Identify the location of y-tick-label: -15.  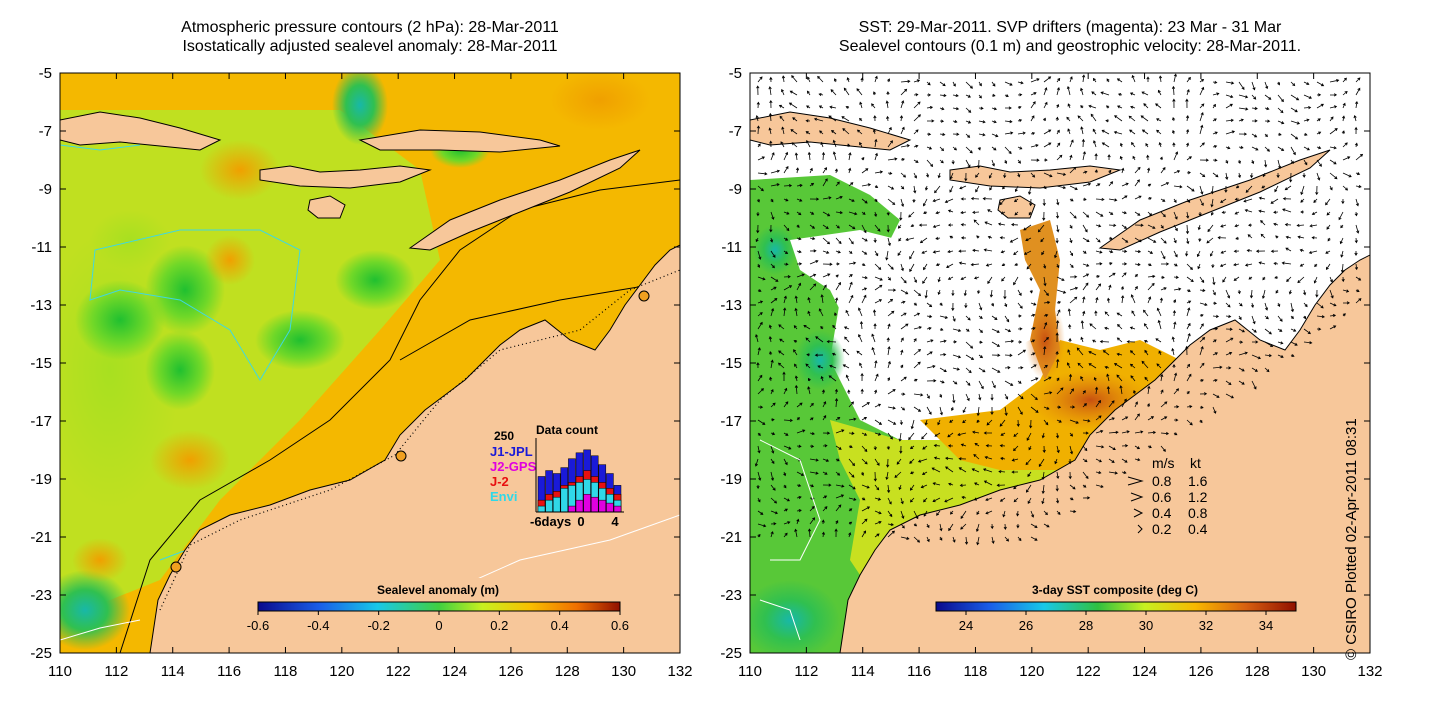
(41, 363).